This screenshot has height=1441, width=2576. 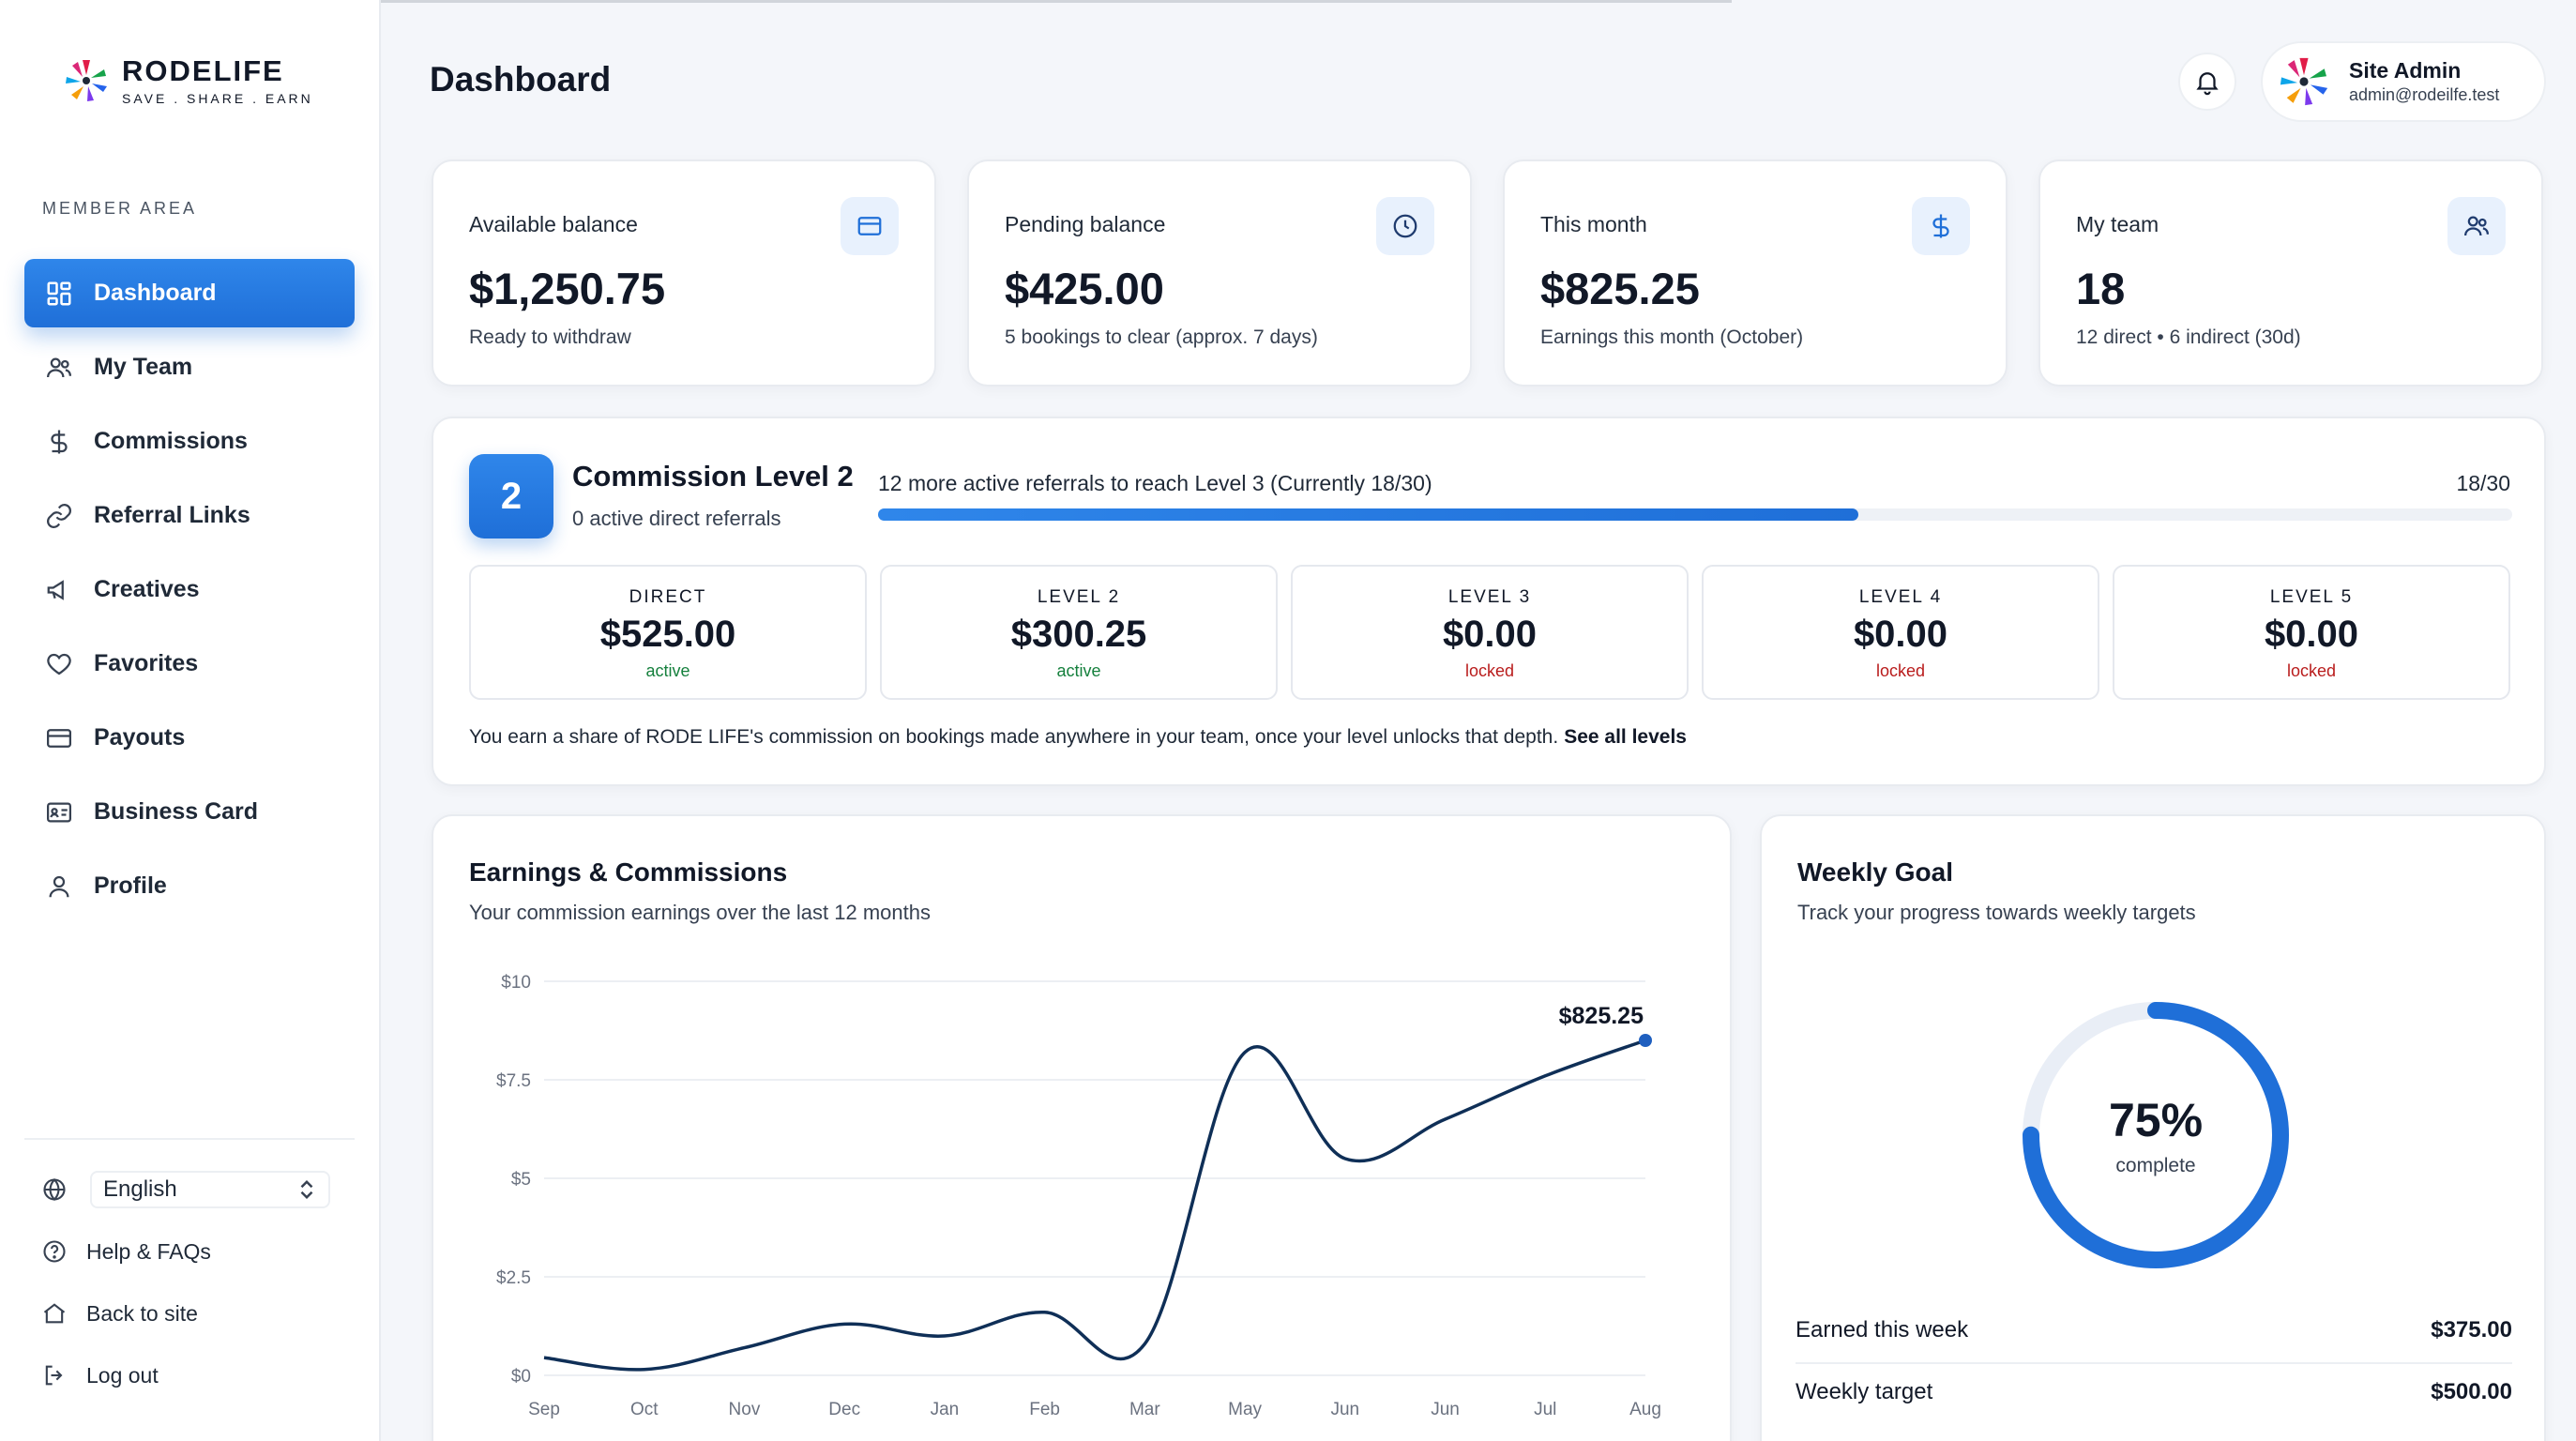 What do you see at coordinates (1044, 1409) in the screenshot?
I see `x-tick-label: Feb` at bounding box center [1044, 1409].